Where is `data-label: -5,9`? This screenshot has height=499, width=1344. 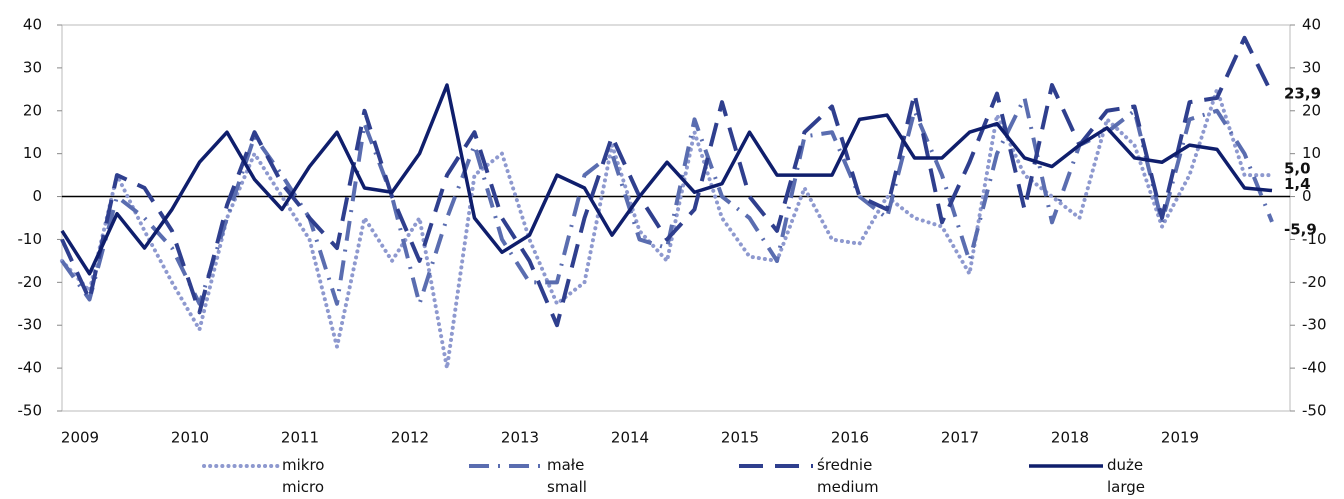 data-label: -5,9 is located at coordinates (1300, 229).